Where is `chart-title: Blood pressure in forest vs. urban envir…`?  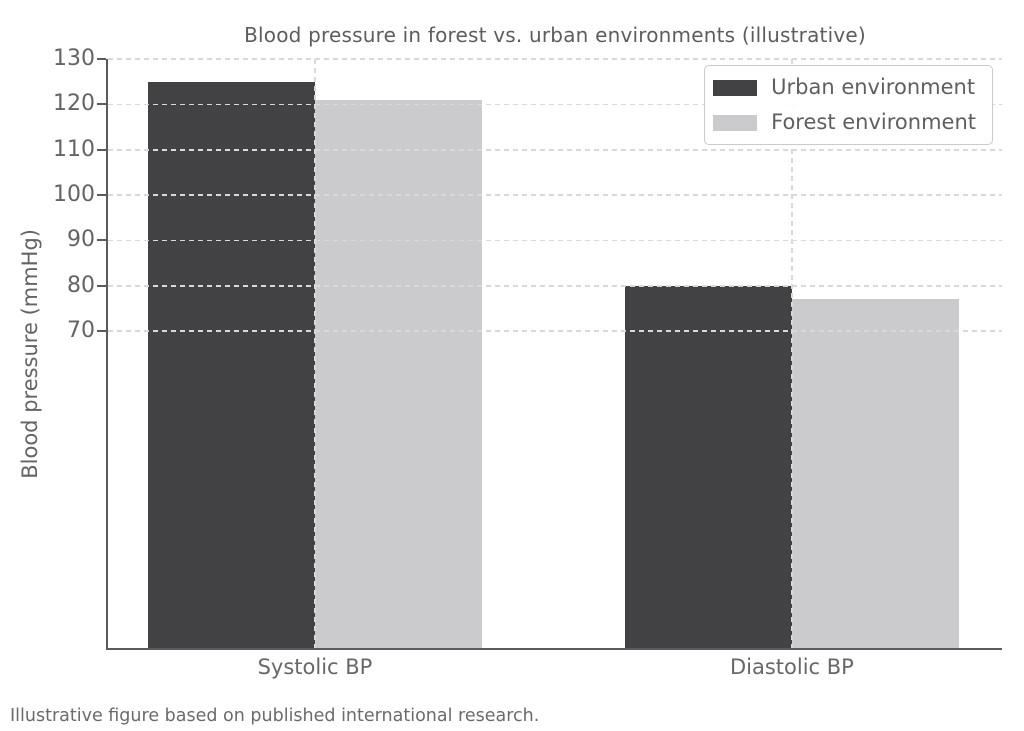 chart-title: Blood pressure in forest vs. urban envir… is located at coordinates (555, 35).